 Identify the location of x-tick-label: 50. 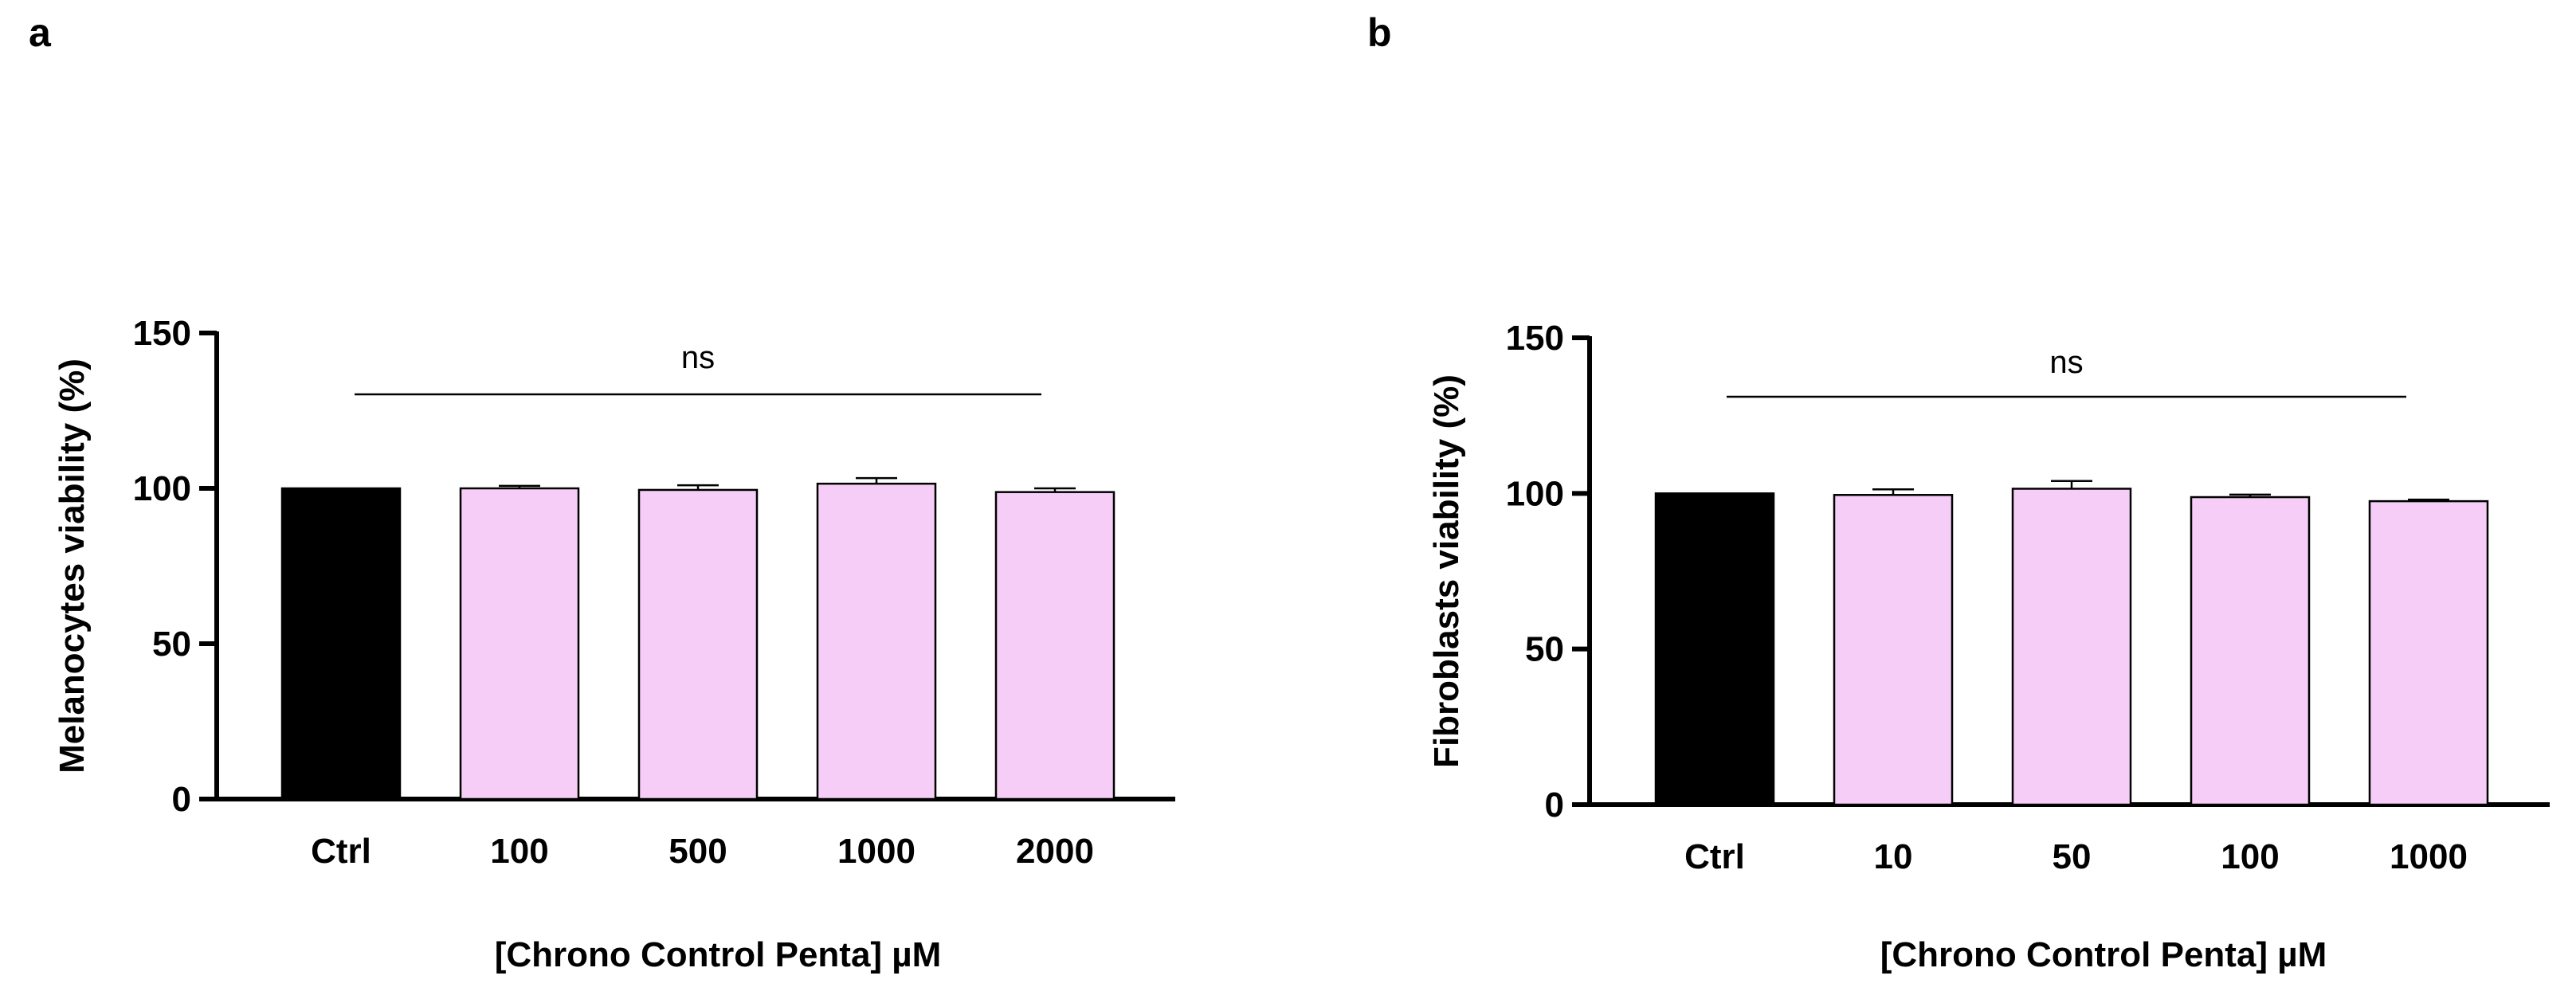
(2072, 857).